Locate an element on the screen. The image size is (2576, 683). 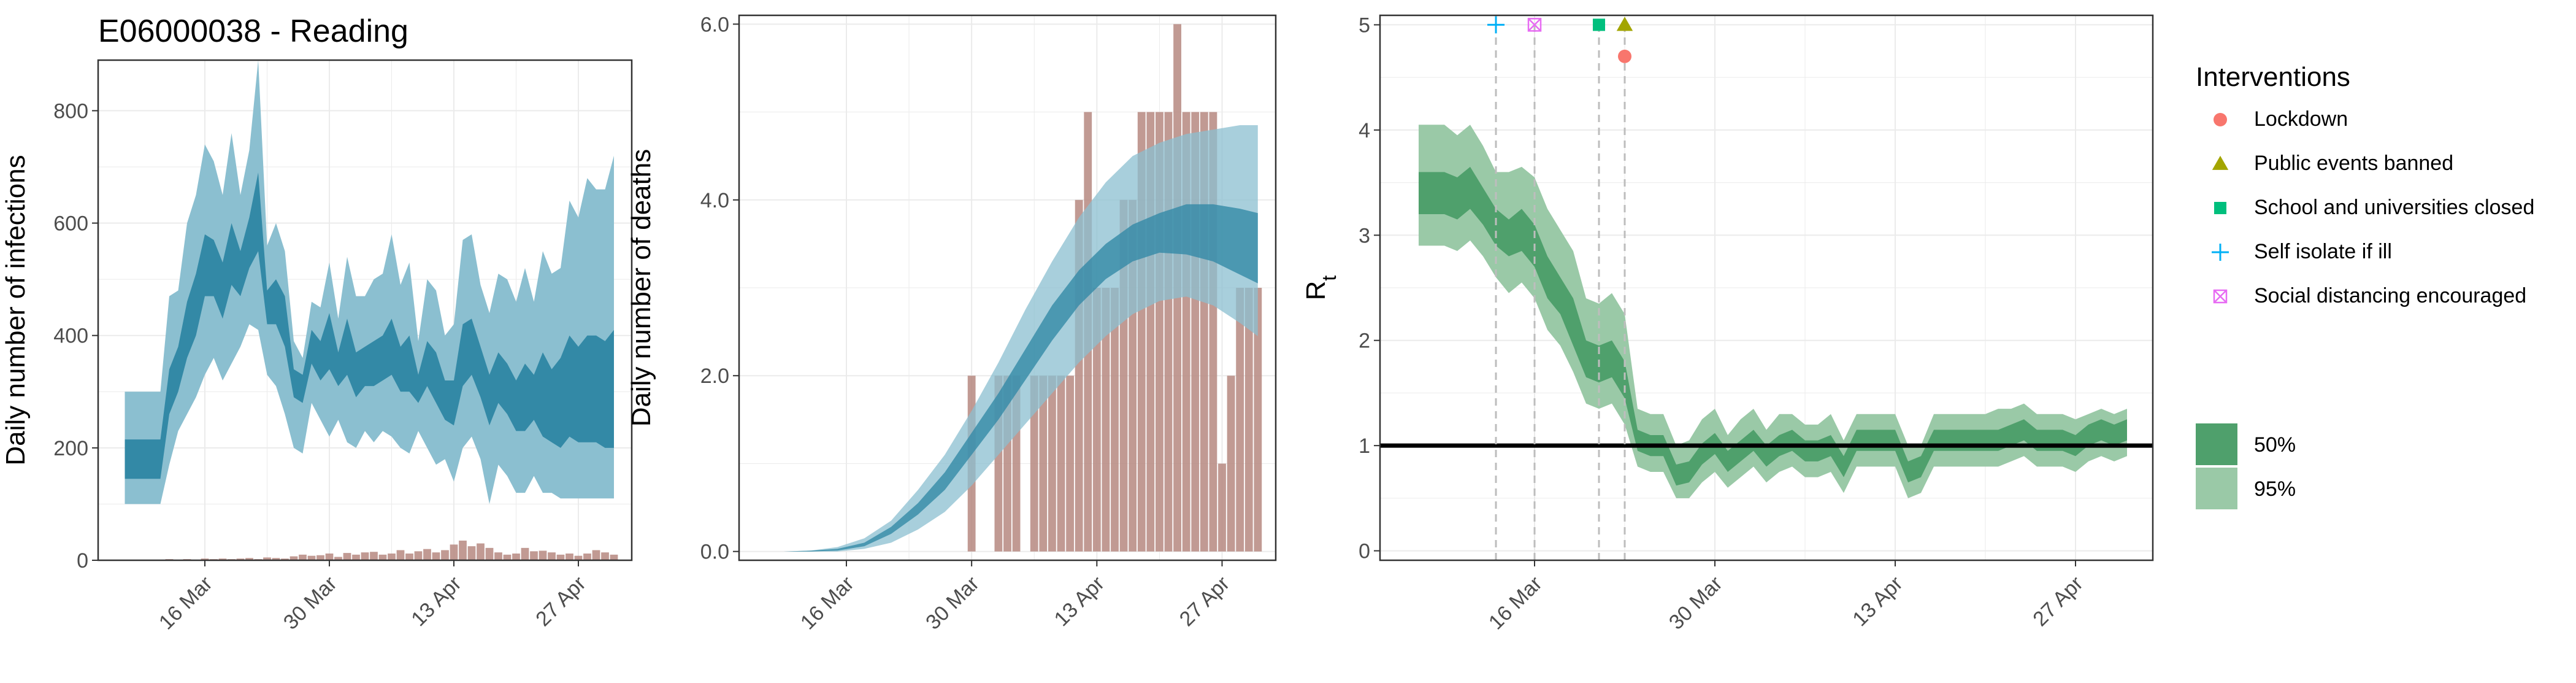
legend-label: 95% is located at coordinates (2275, 489).